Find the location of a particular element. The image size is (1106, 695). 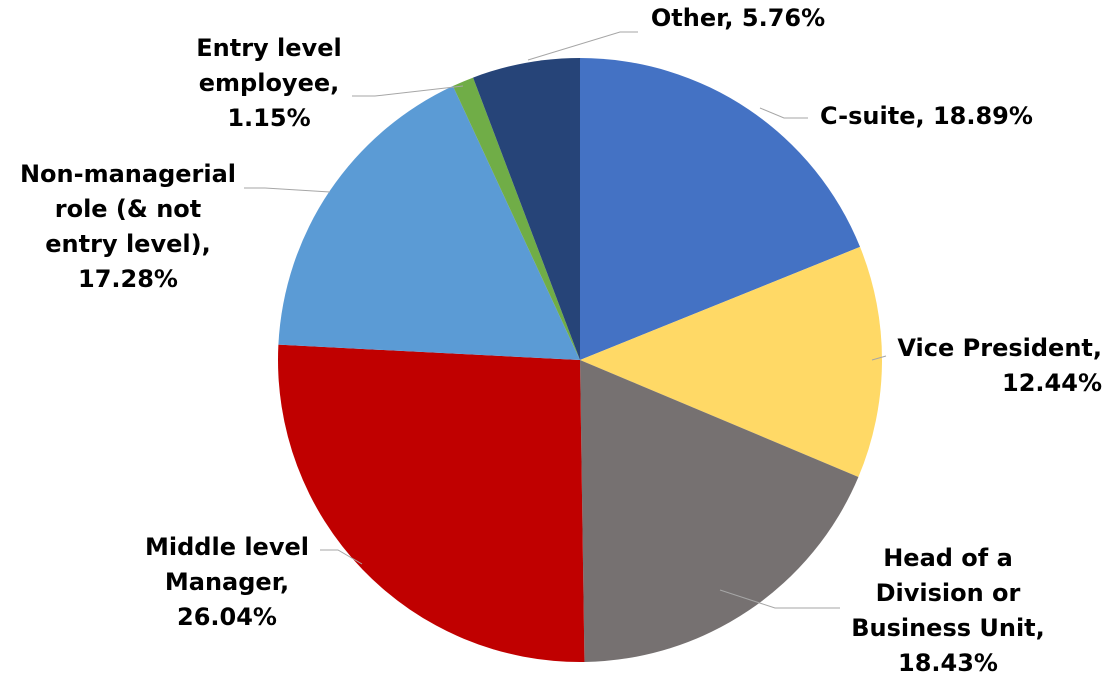

data-label-line: C-suite, 18.89% is located at coordinates (926, 116).